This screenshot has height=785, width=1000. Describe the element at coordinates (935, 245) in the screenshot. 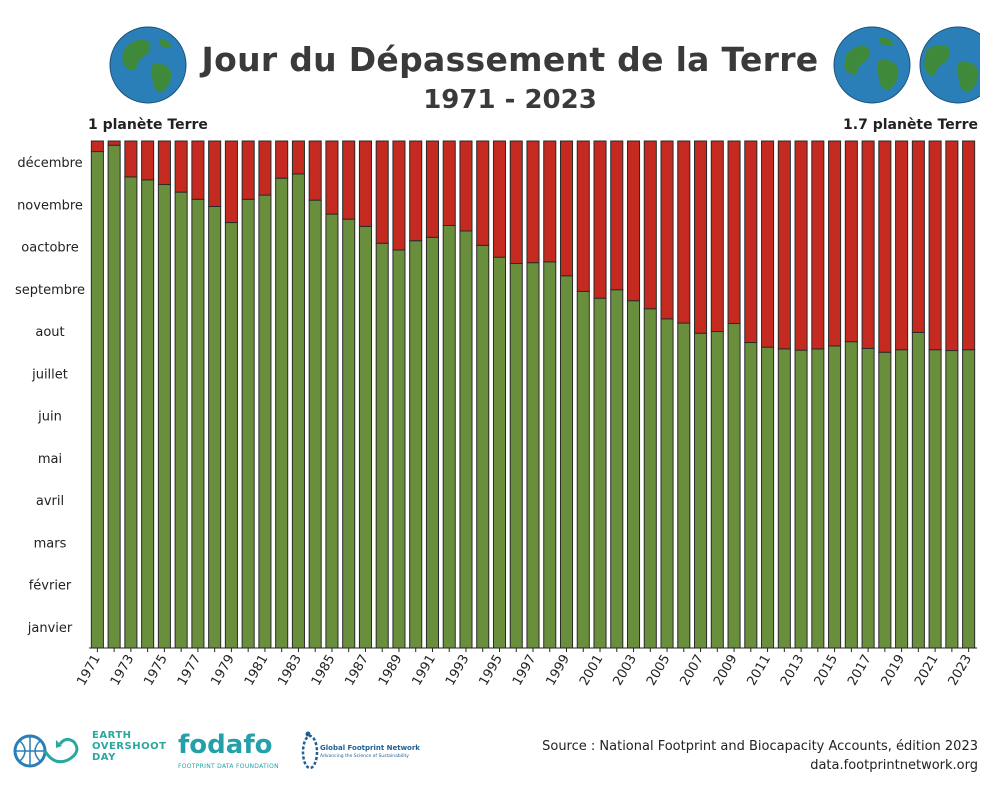

I see `bar-remaining-2021` at that location.